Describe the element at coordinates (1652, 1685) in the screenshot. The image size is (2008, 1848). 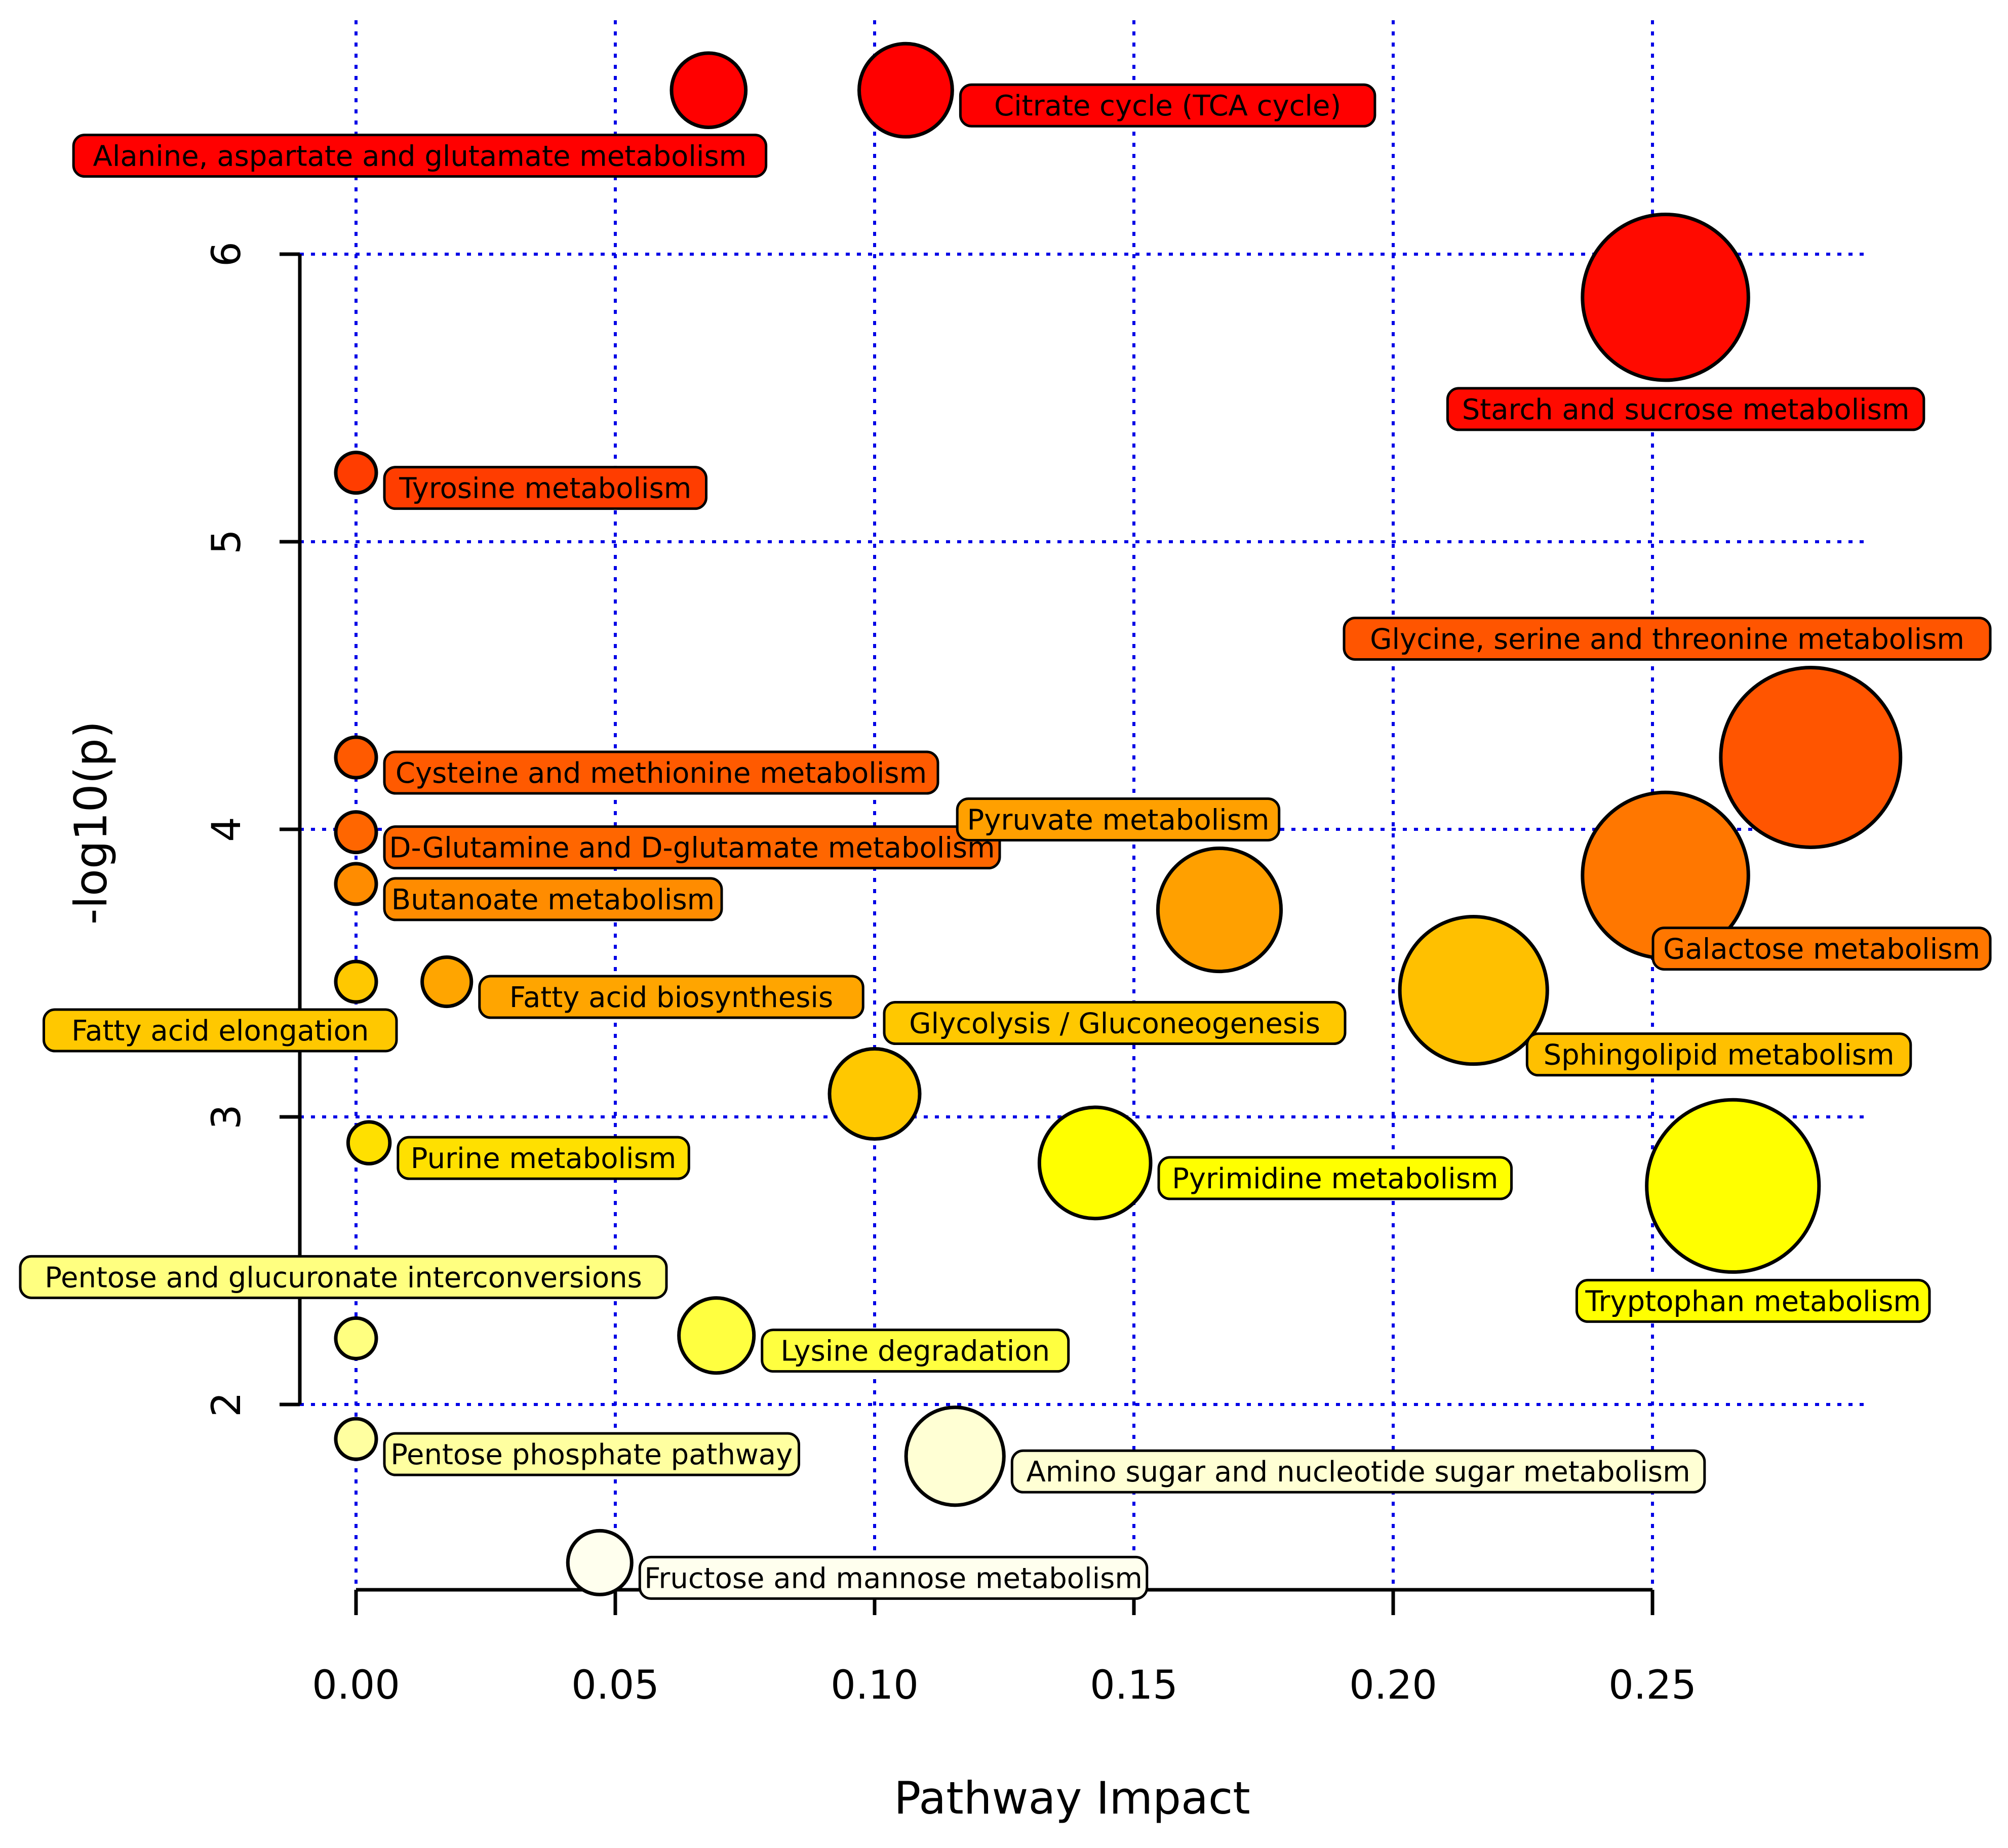
I see `x-tick-label: 0.25` at that location.